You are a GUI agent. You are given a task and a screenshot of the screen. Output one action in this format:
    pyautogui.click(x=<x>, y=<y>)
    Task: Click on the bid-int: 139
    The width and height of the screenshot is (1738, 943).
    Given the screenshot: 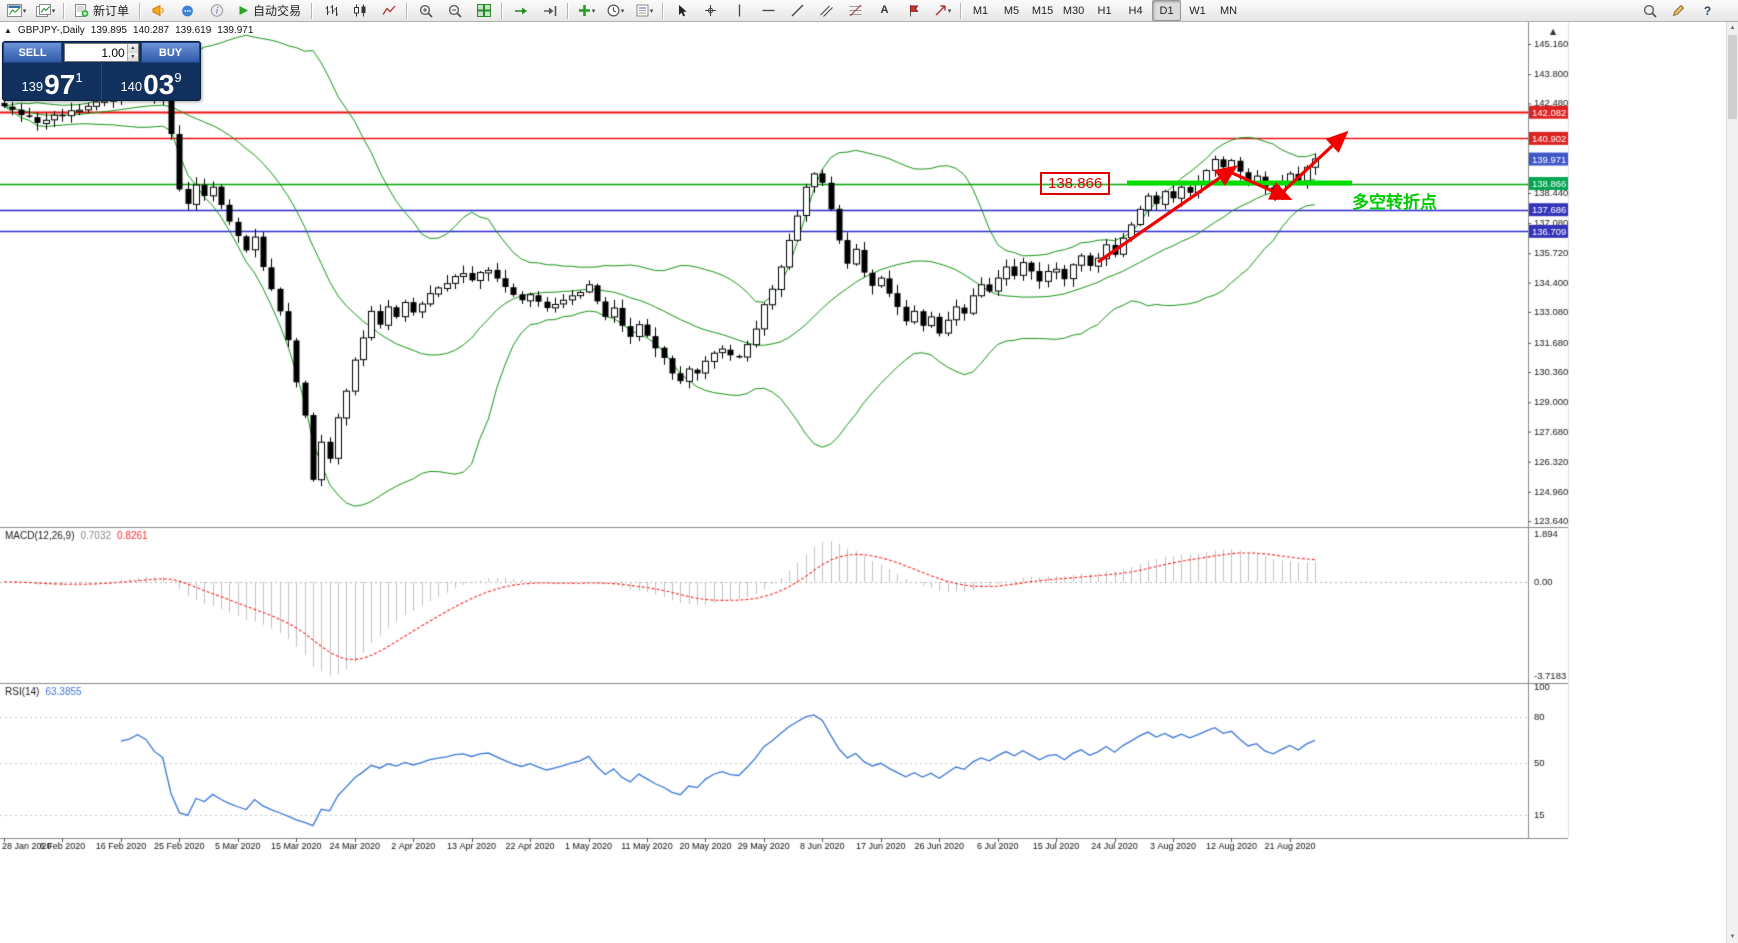 What is the action you would take?
    pyautogui.click(x=32, y=86)
    